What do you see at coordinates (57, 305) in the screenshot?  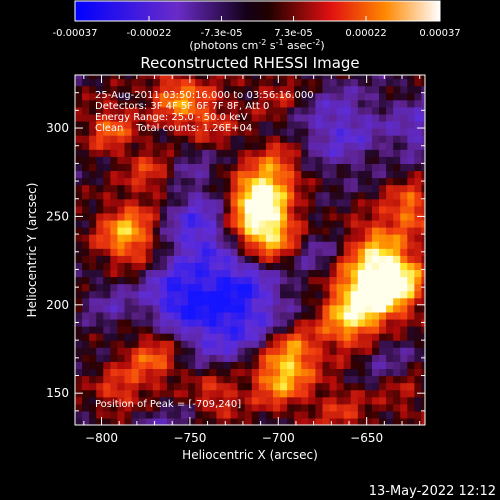 I see `y-tick-label: 200` at bounding box center [57, 305].